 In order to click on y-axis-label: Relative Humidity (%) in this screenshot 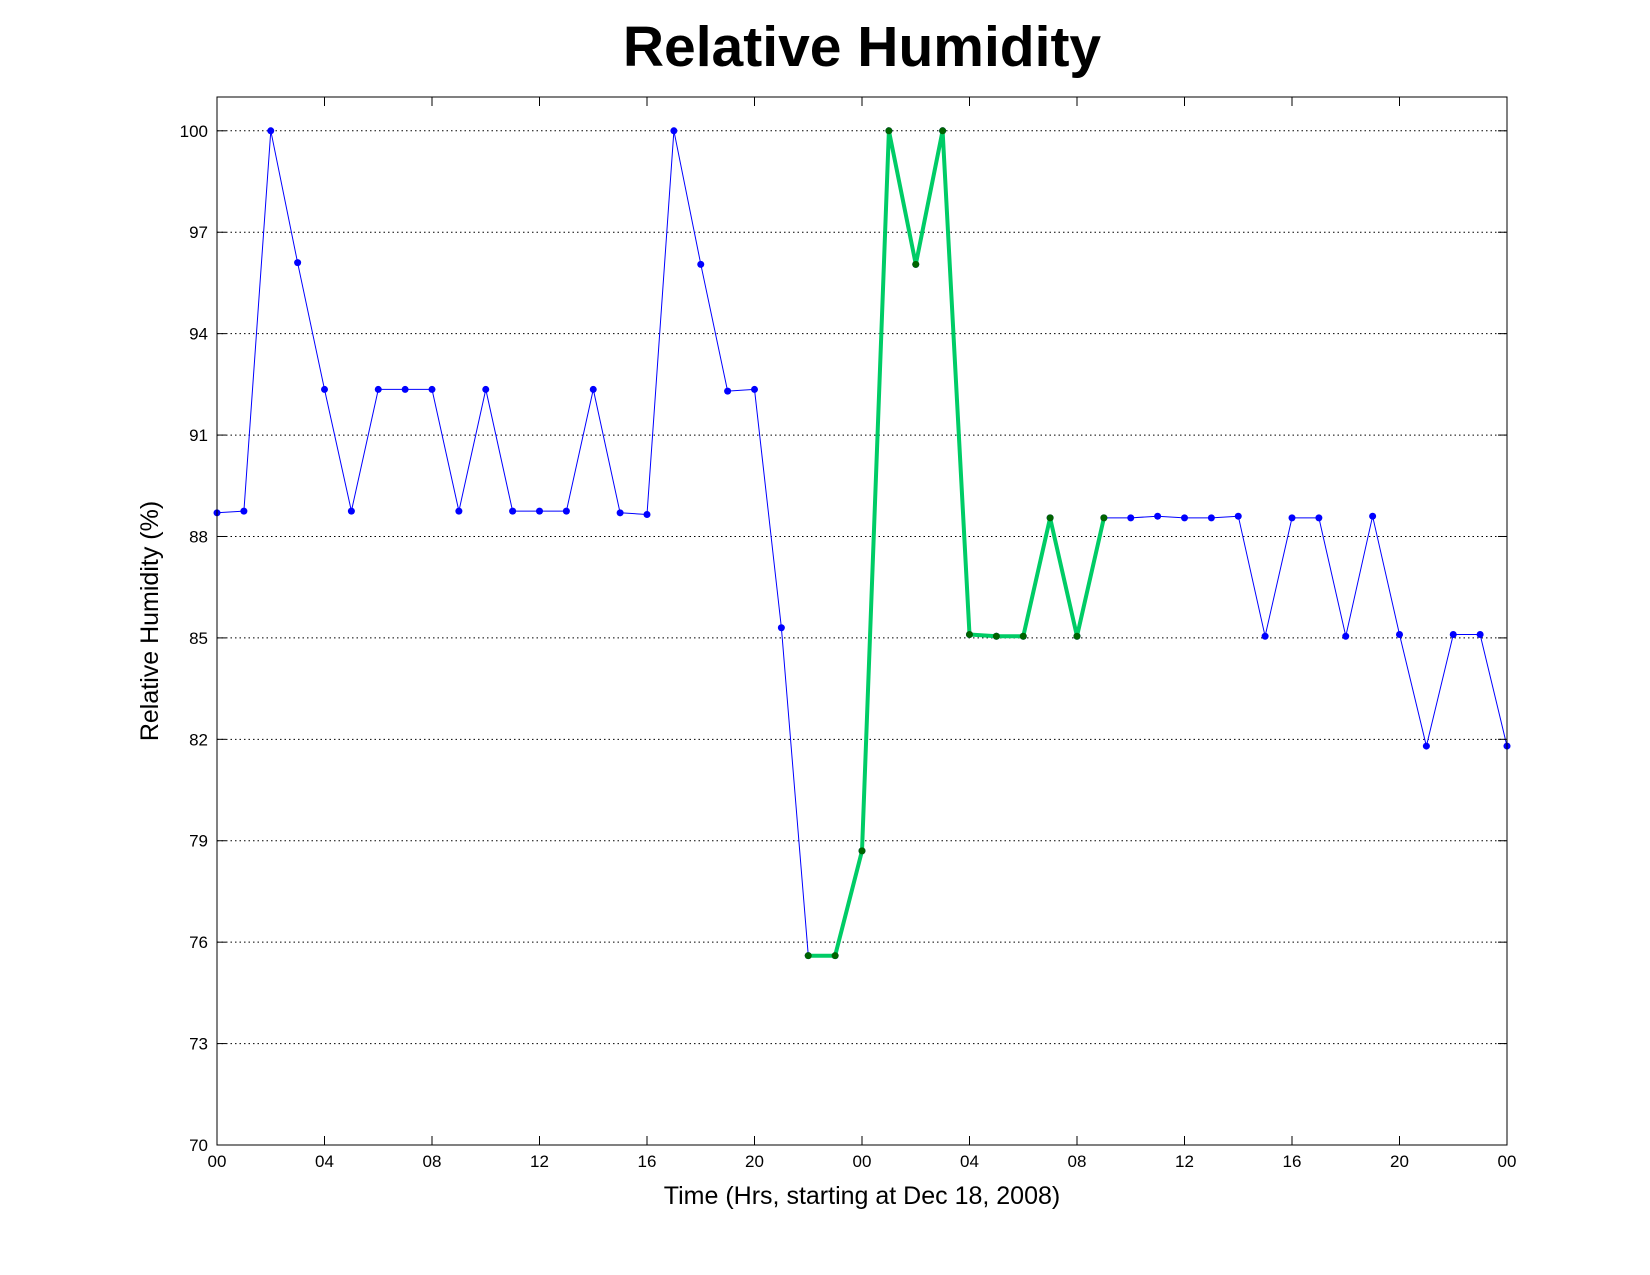, I will do `click(150, 621)`.